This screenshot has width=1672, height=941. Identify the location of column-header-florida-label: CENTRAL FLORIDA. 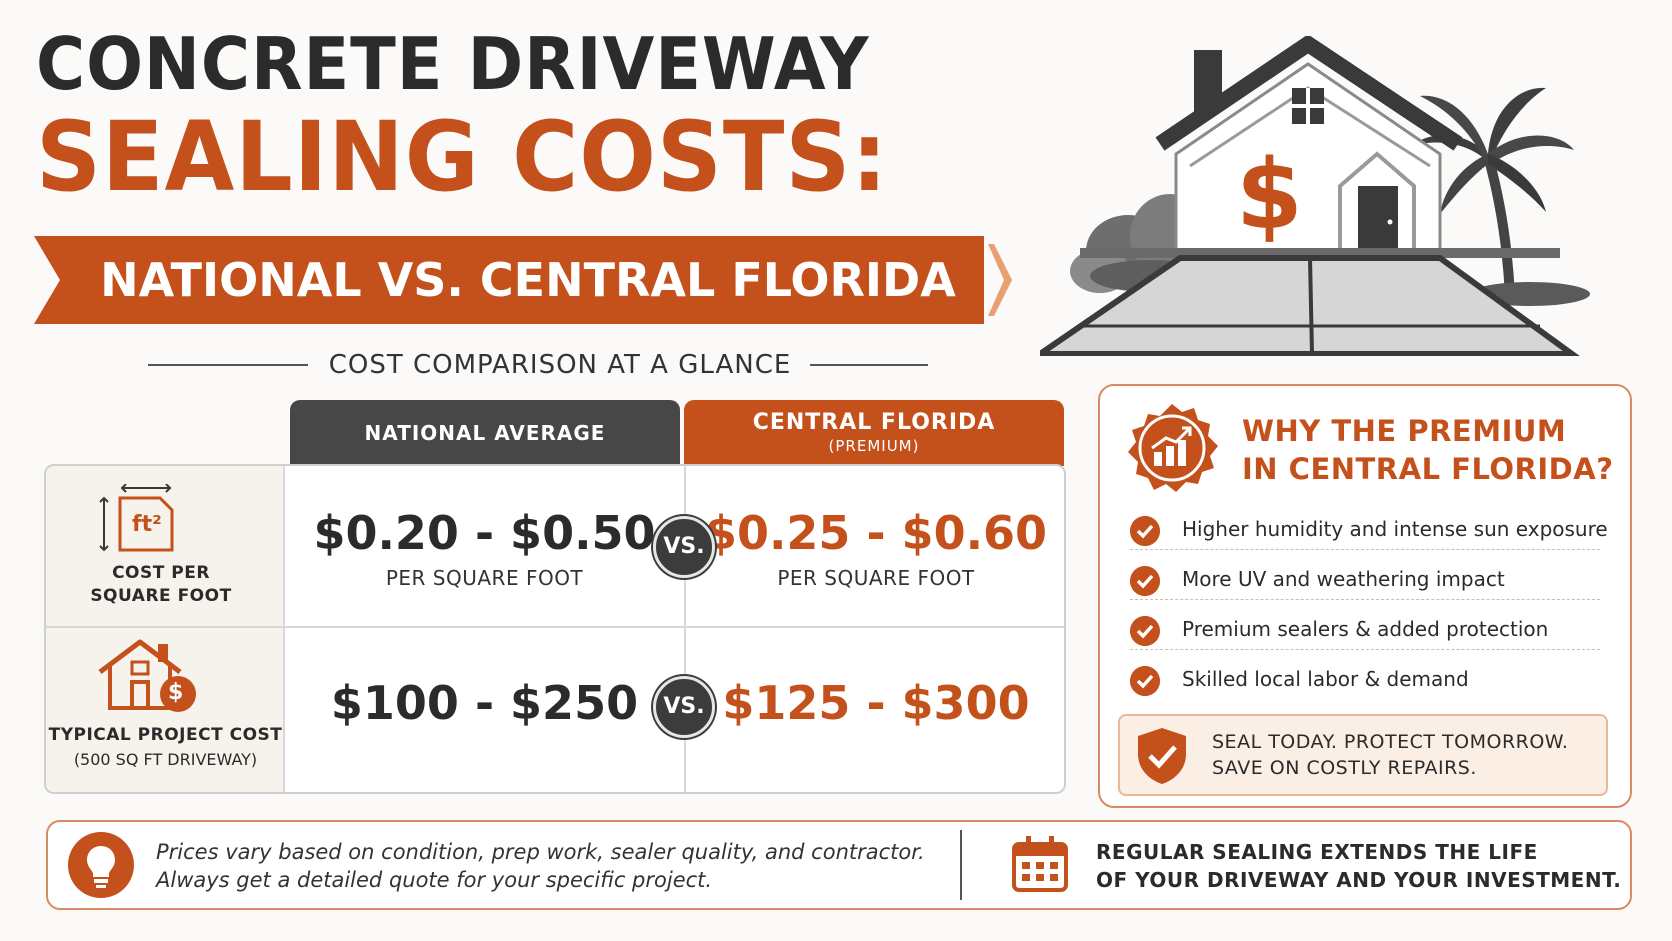
(874, 422).